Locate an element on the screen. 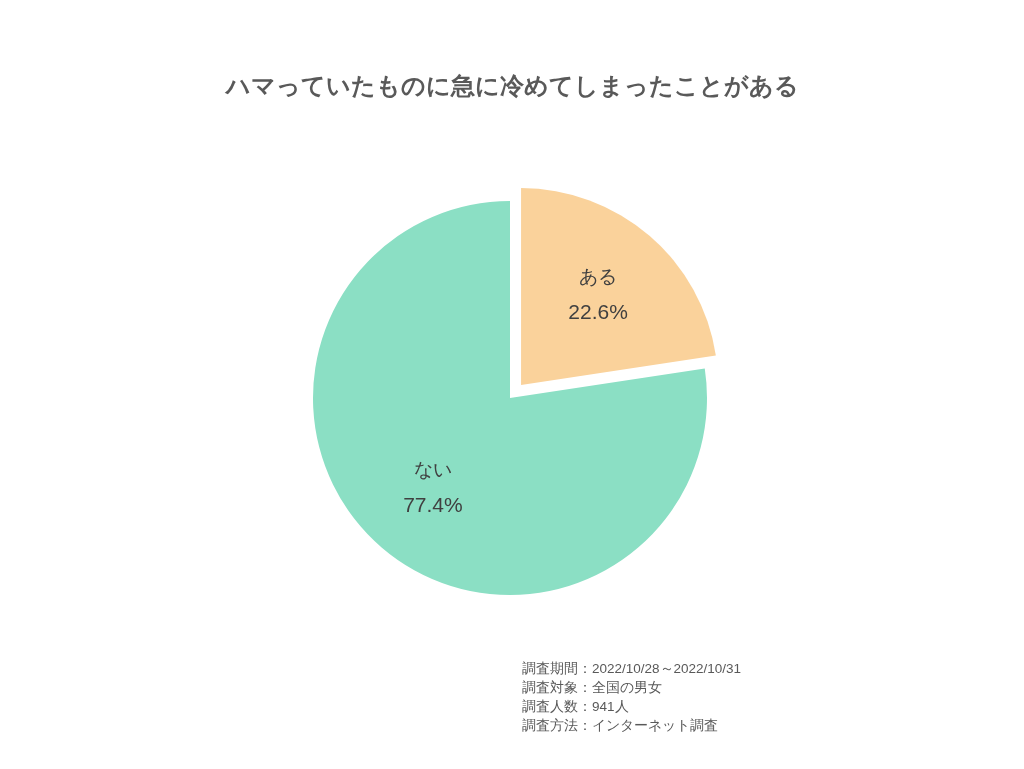 The image size is (1024, 769). title: ハマっていたものに急に冷めてしまったことがある is located at coordinates (512, 85).